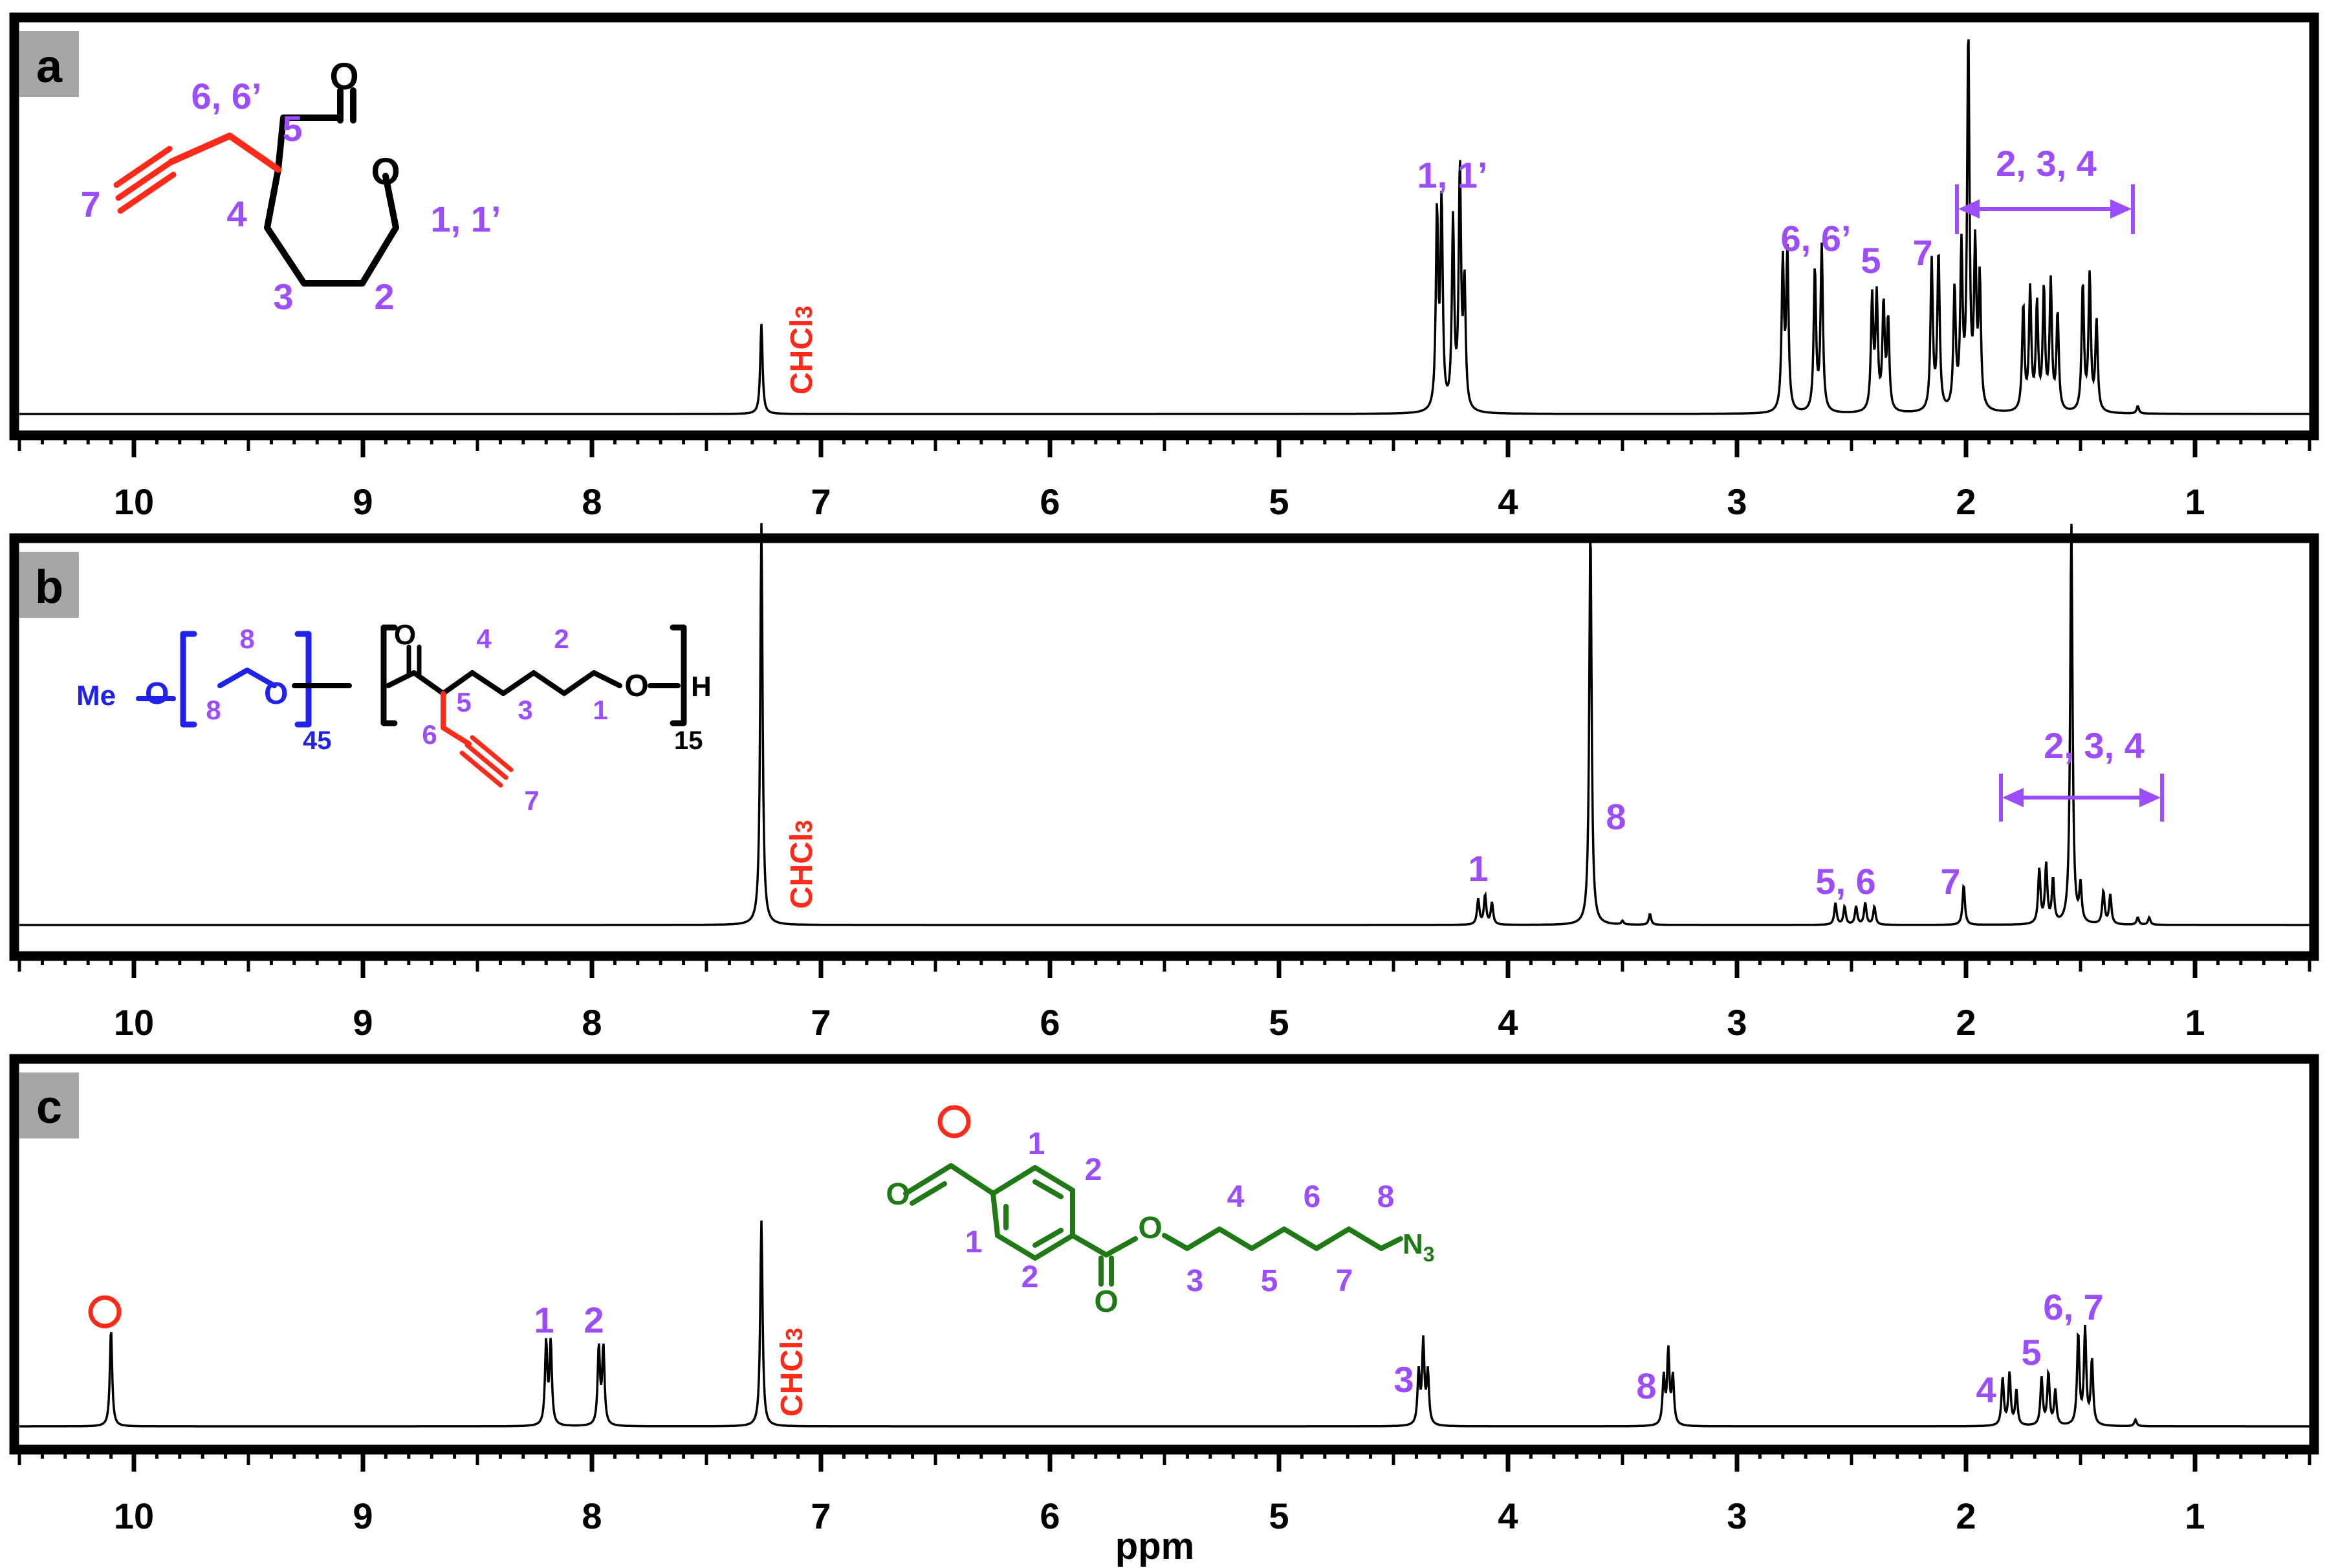  Describe the element at coordinates (406, 720) in the screenshot. I see `panel-b-structure-labels: 8 8 4 2 5 3 1 6 7` at that location.